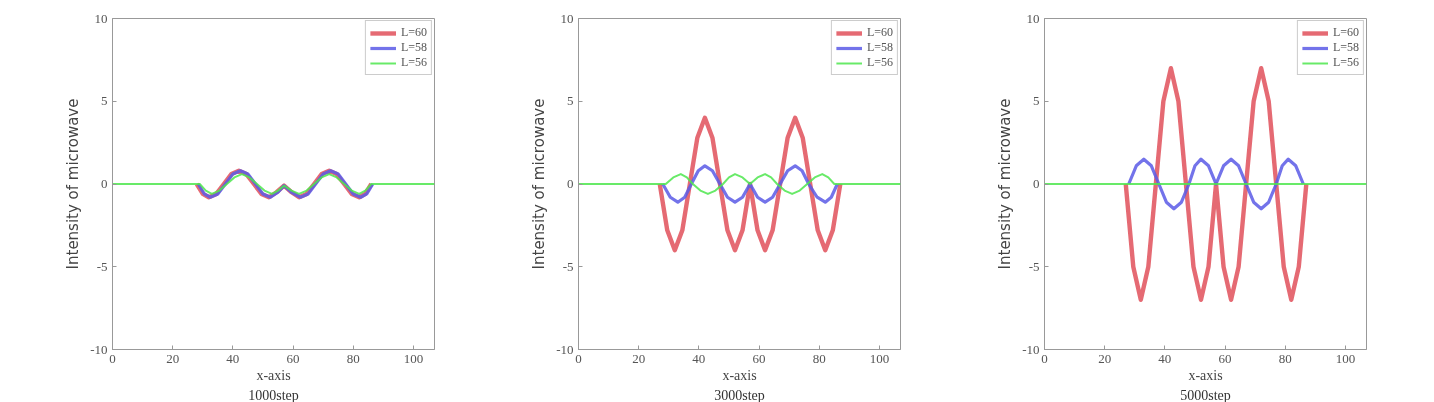 The image size is (1434, 402). What do you see at coordinates (1205, 394) in the screenshot?
I see `text: 5000step` at bounding box center [1205, 394].